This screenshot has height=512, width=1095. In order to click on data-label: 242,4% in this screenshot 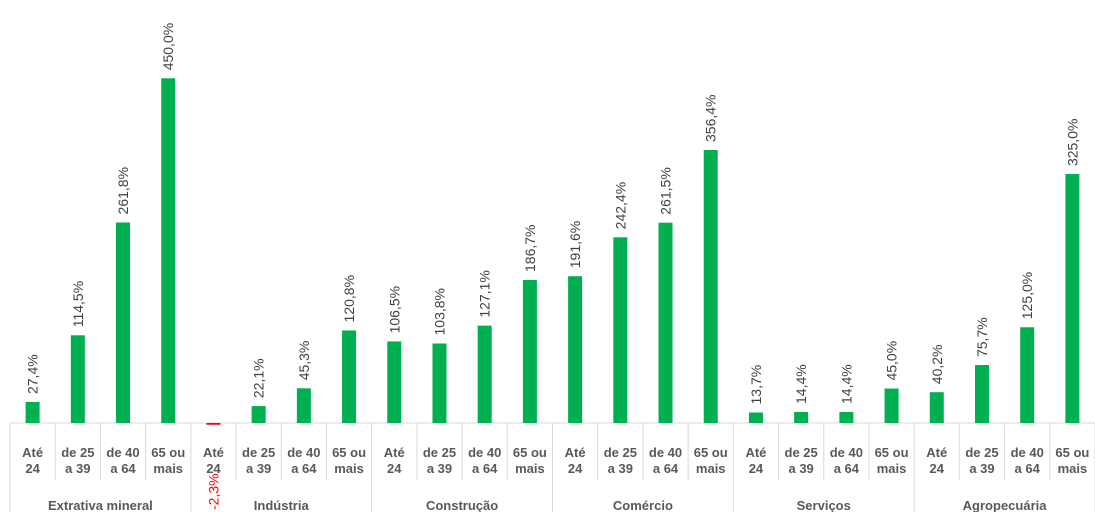, I will do `click(620, 205)`.